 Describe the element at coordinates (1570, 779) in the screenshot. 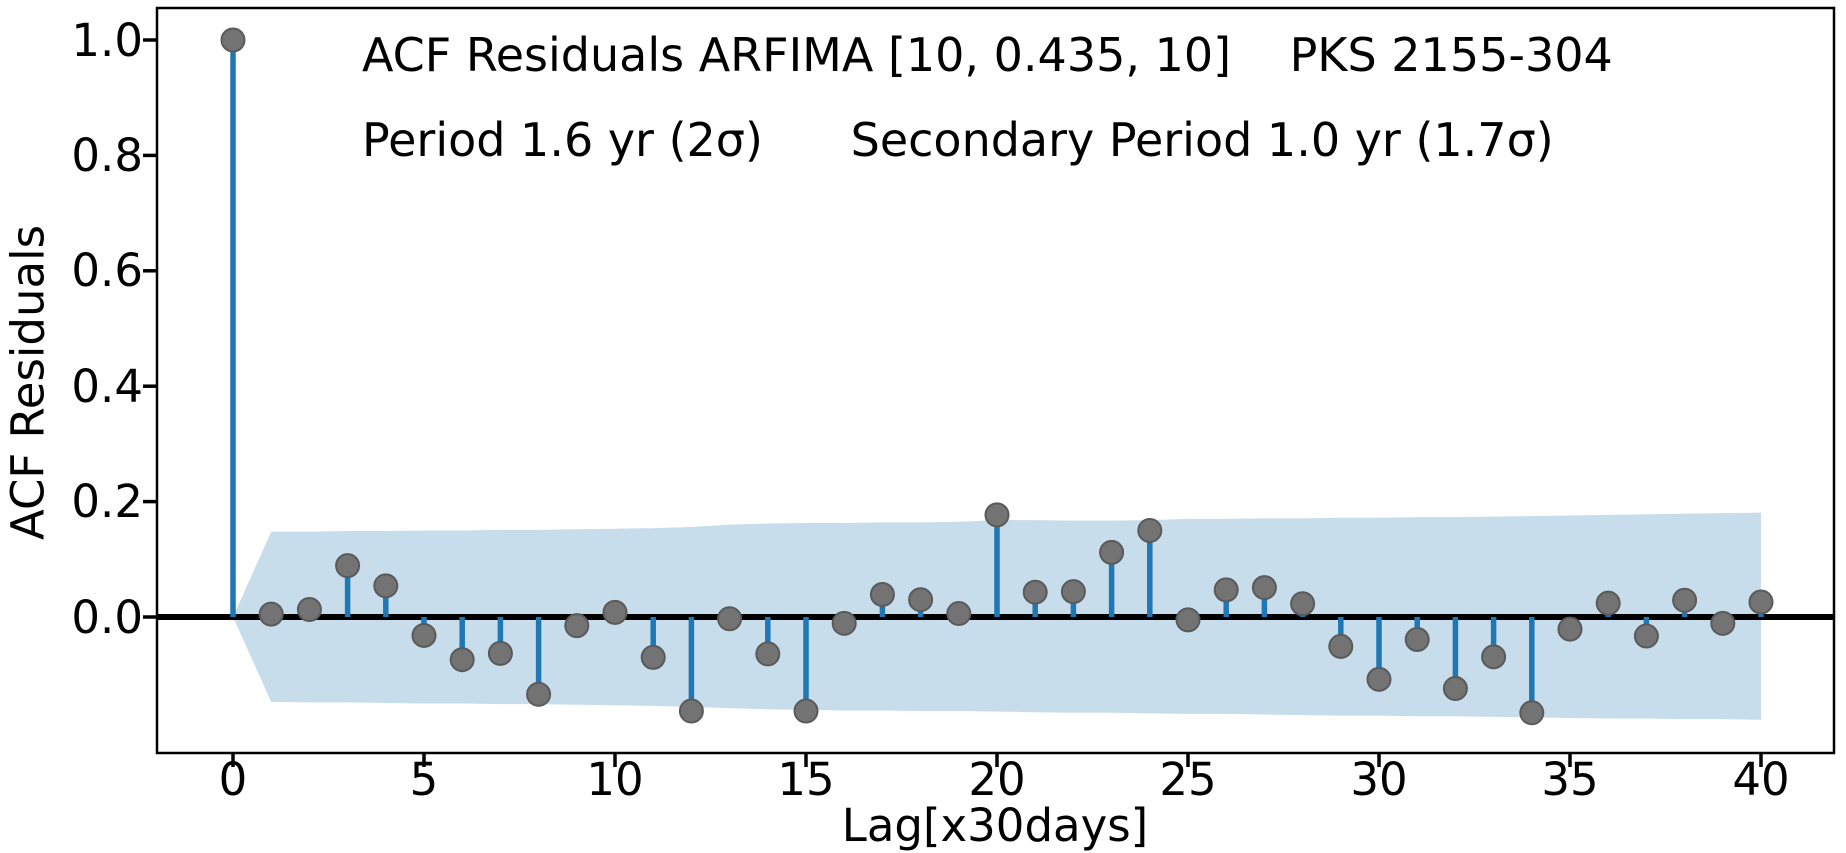

I see `x-tick-label-35: 35` at that location.